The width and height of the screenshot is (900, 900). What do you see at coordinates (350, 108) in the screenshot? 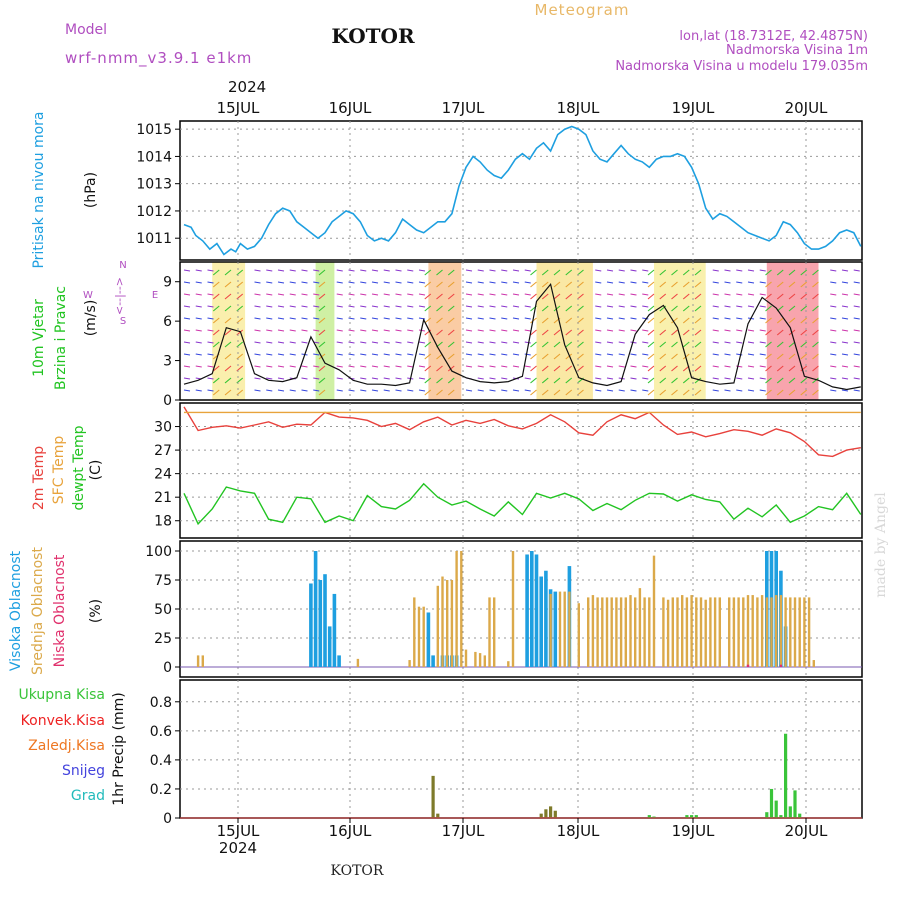
I see `top-x-tick-label: 16JUL` at bounding box center [350, 108].